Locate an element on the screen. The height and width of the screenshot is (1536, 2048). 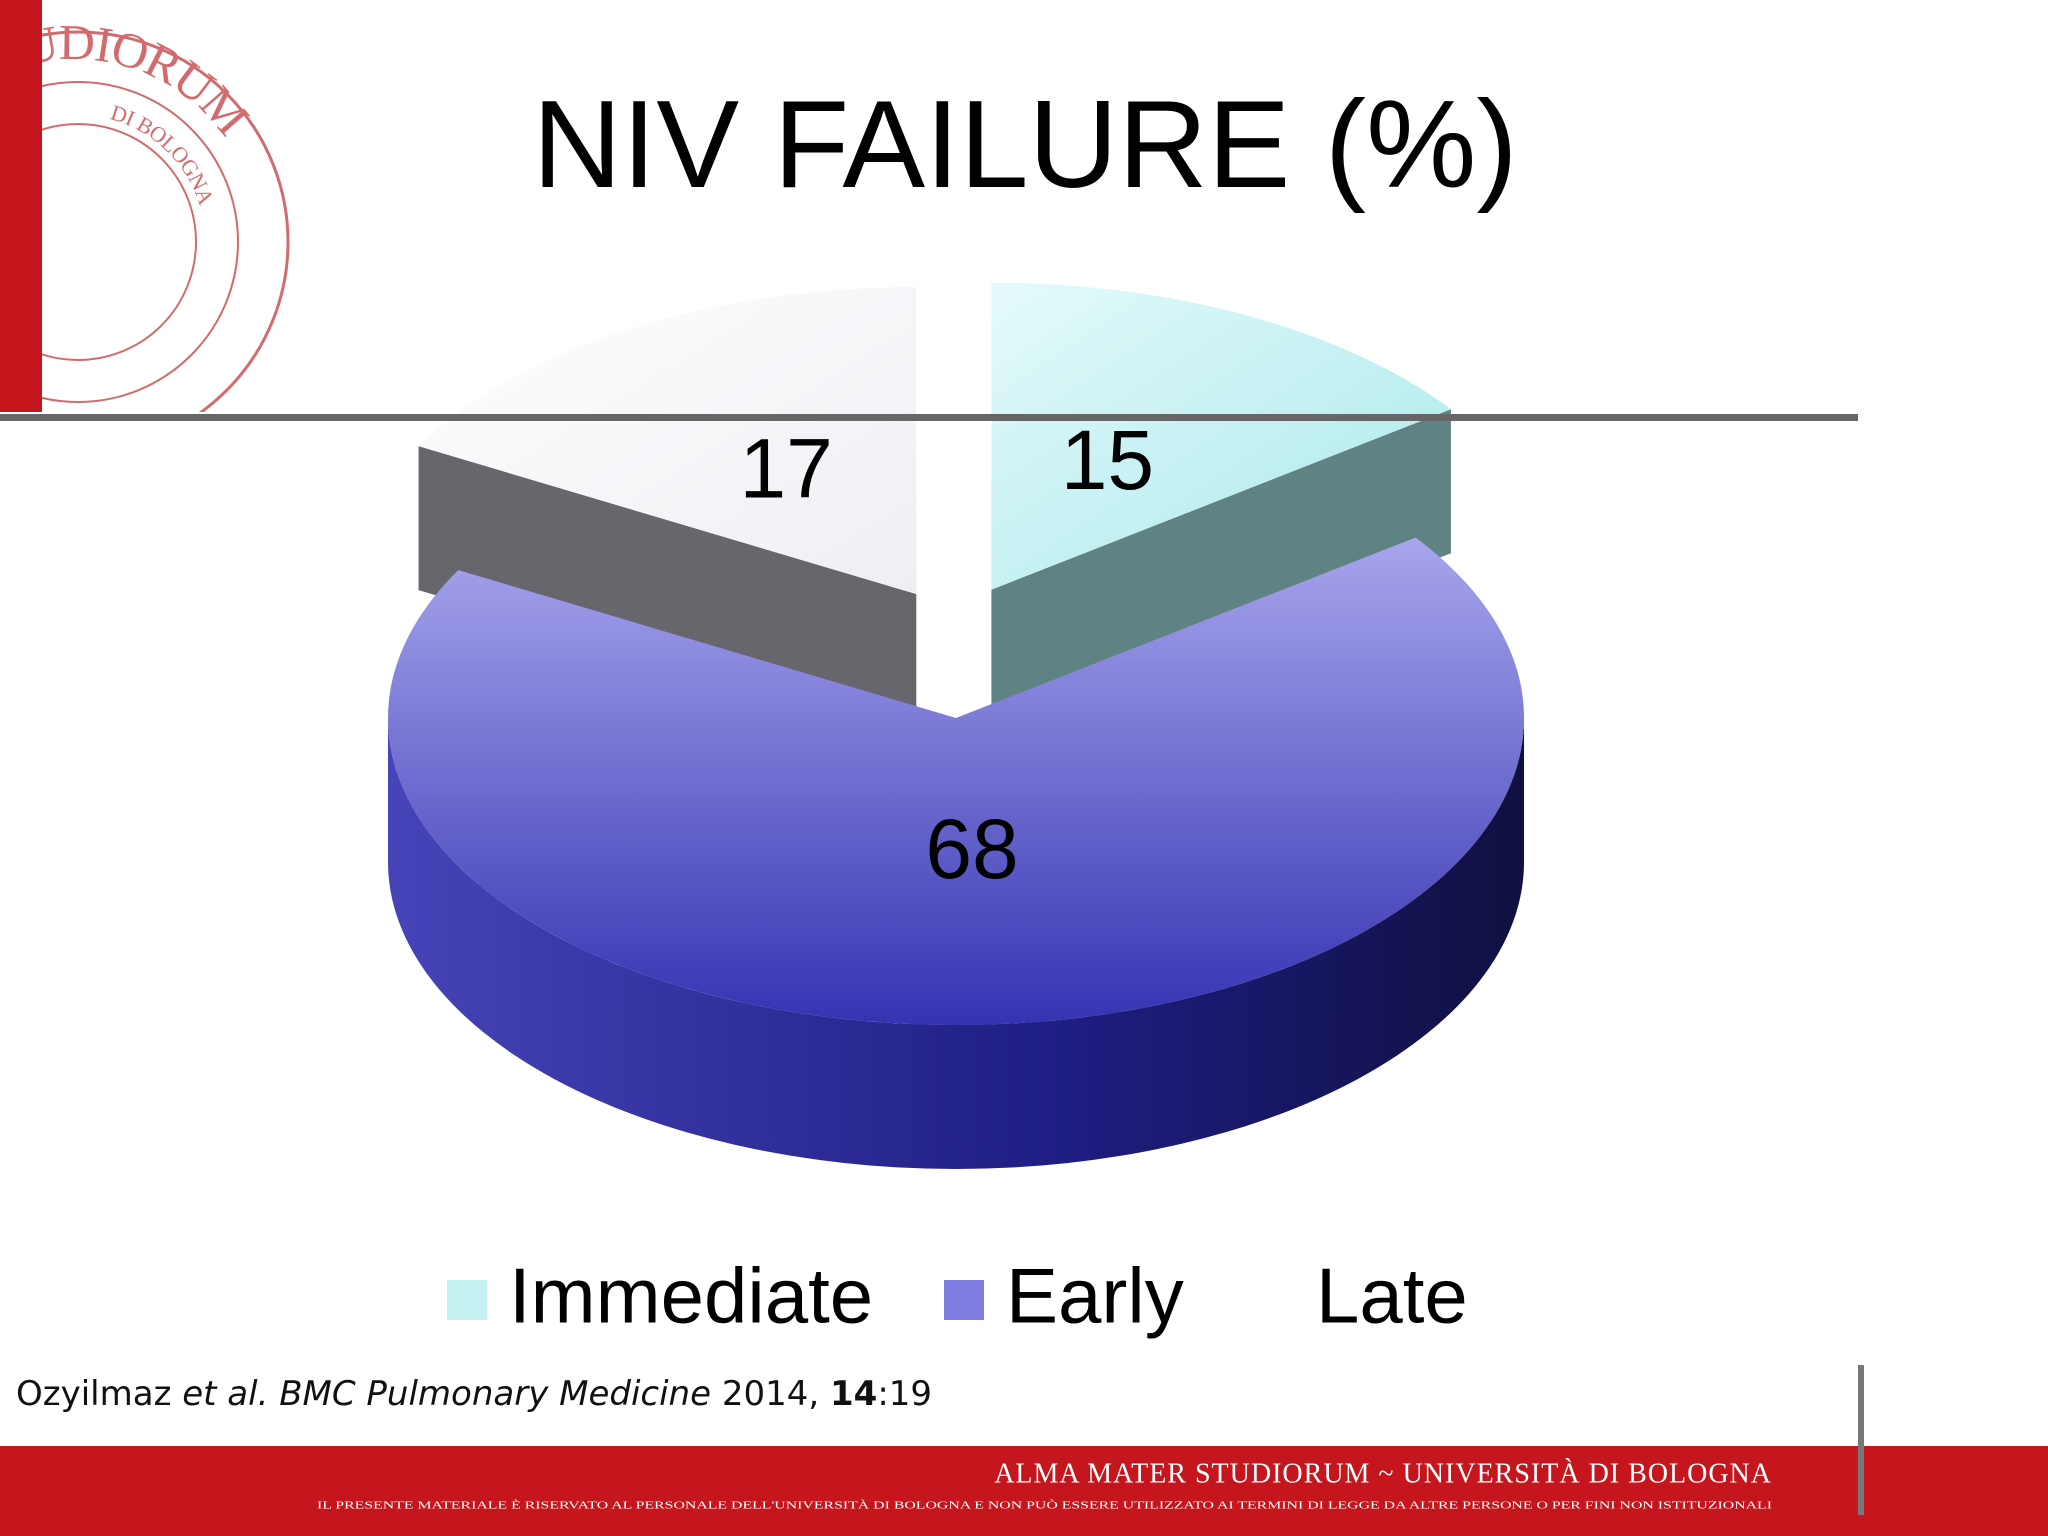
red-bar is located at coordinates (21, 206).